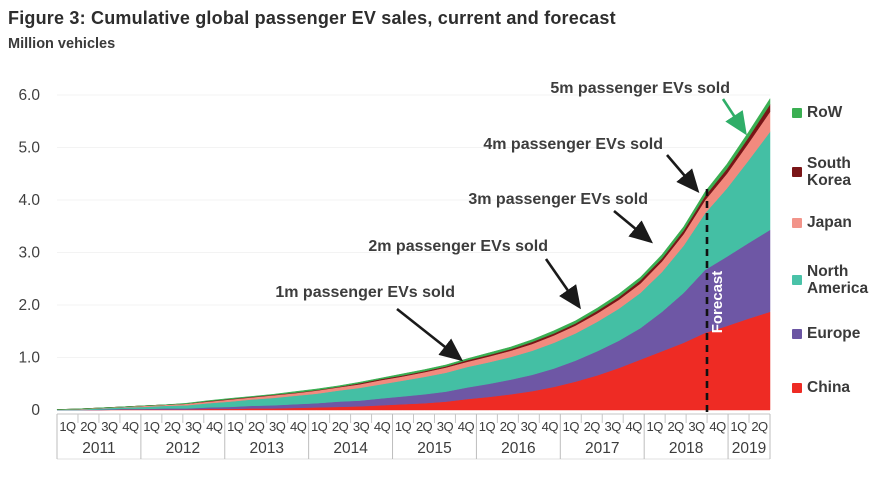 The width and height of the screenshot is (880, 486). What do you see at coordinates (434, 448) in the screenshot?
I see `year-label: 2015` at bounding box center [434, 448].